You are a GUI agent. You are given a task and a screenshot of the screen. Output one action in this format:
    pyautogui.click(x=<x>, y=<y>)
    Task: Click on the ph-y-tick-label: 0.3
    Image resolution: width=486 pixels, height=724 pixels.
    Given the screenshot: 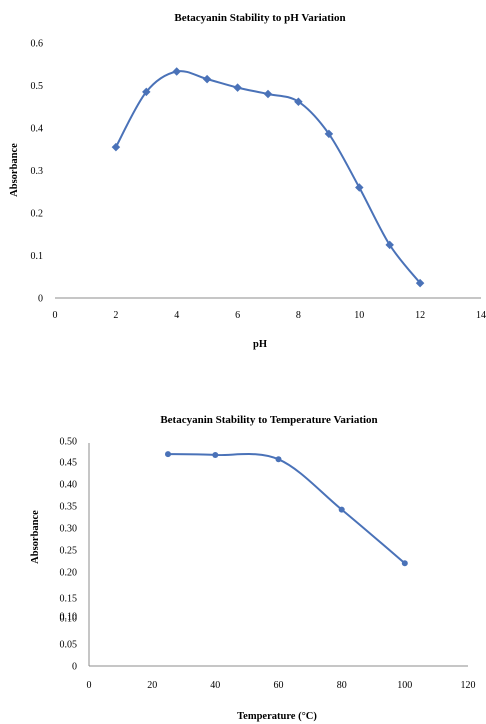 What is the action you would take?
    pyautogui.click(x=37, y=171)
    